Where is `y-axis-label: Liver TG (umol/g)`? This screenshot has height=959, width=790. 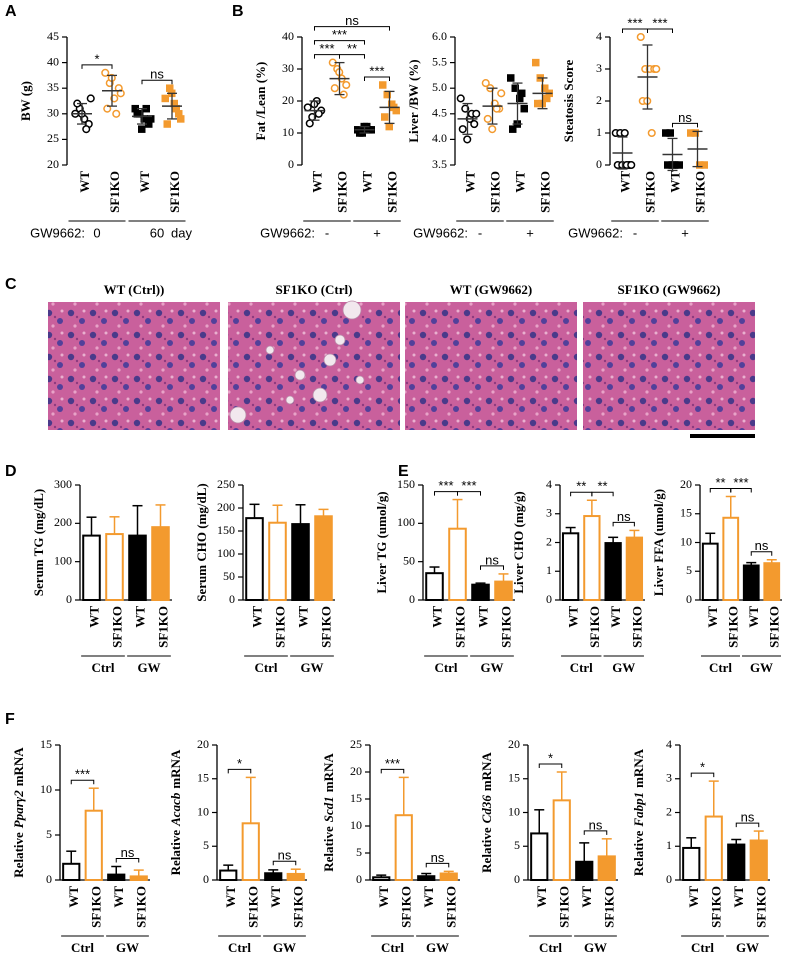
y-axis-label: Liver TG (umol/g) is located at coordinates (381, 542).